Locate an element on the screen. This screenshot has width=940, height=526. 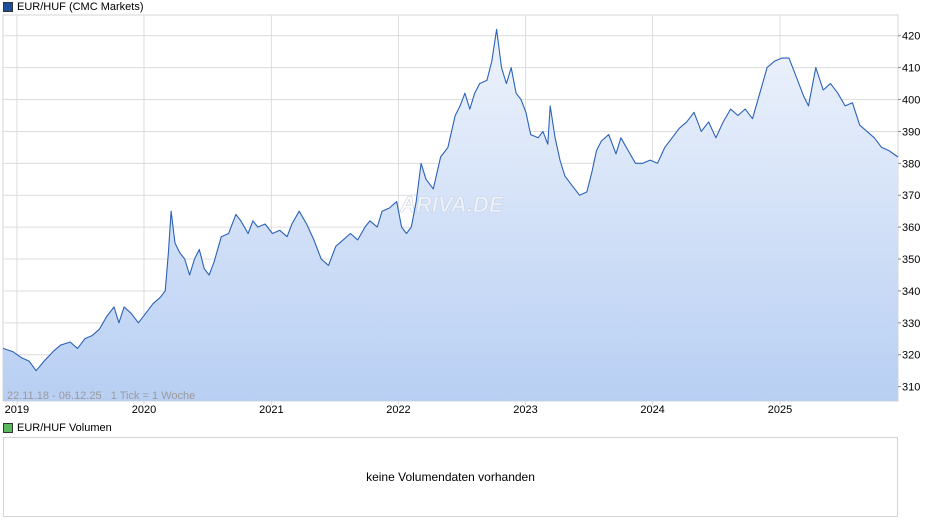
x-tick-label: 2021 is located at coordinates (271, 410).